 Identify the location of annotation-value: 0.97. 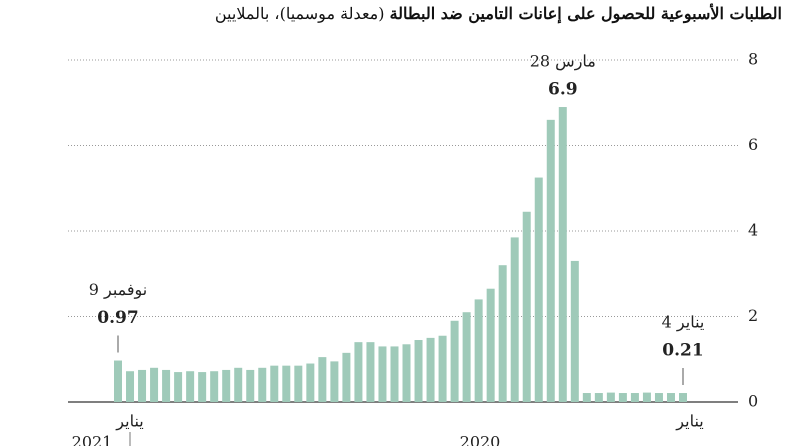
(117, 318).